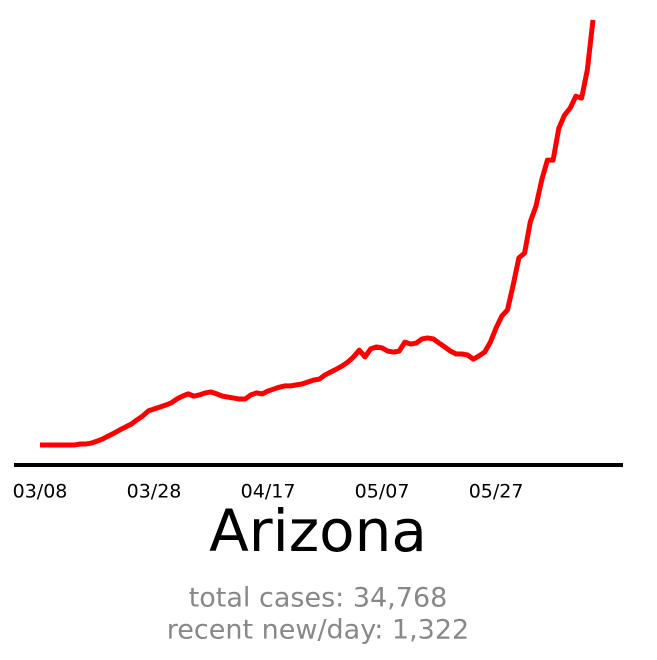  I want to click on chart-title: Arizona, so click(318, 531).